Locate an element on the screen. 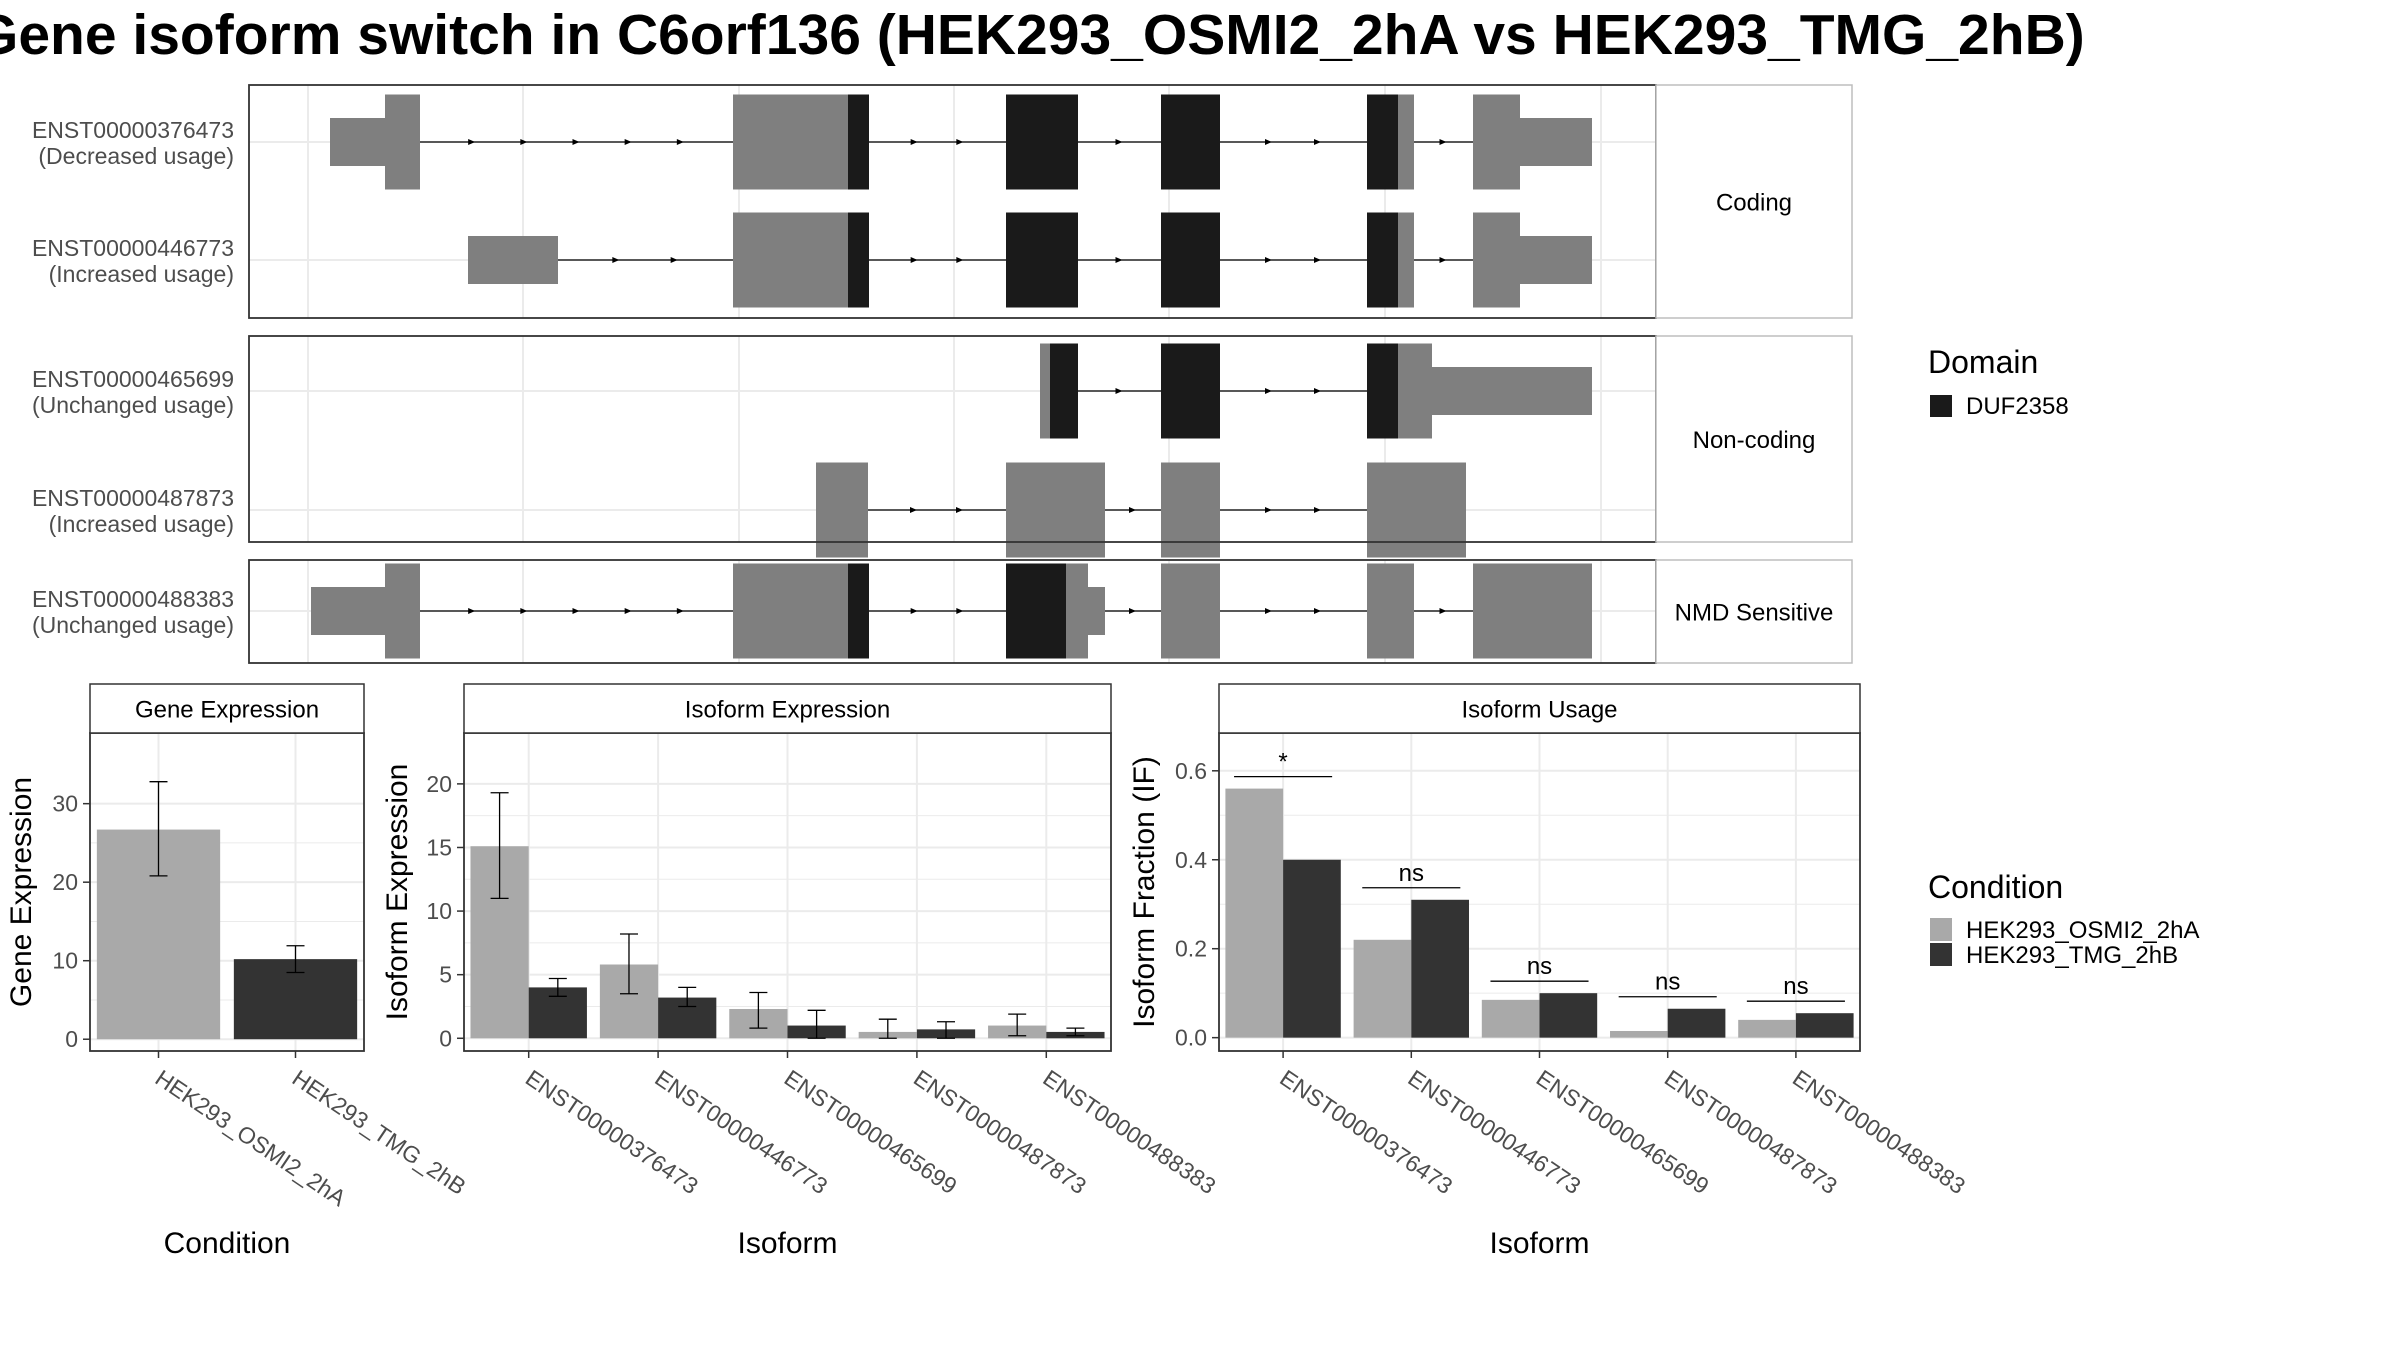 The width and height of the screenshot is (2400, 1350). structure-panel-bg is located at coordinates (952, 201).